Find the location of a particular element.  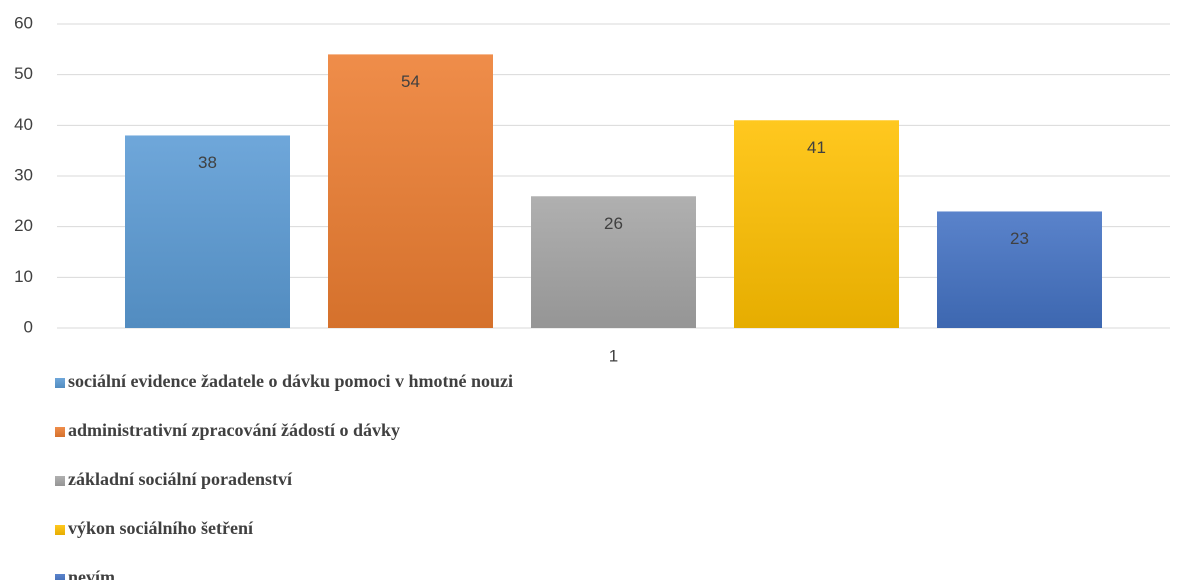

legend-label: nevím is located at coordinates (91, 573).